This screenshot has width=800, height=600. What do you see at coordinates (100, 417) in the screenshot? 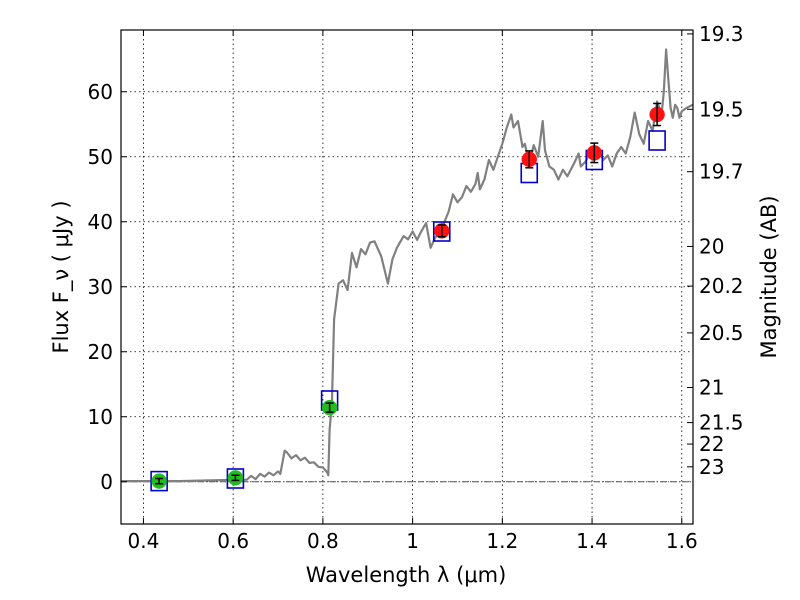
I see `y-tick-label: 10` at bounding box center [100, 417].